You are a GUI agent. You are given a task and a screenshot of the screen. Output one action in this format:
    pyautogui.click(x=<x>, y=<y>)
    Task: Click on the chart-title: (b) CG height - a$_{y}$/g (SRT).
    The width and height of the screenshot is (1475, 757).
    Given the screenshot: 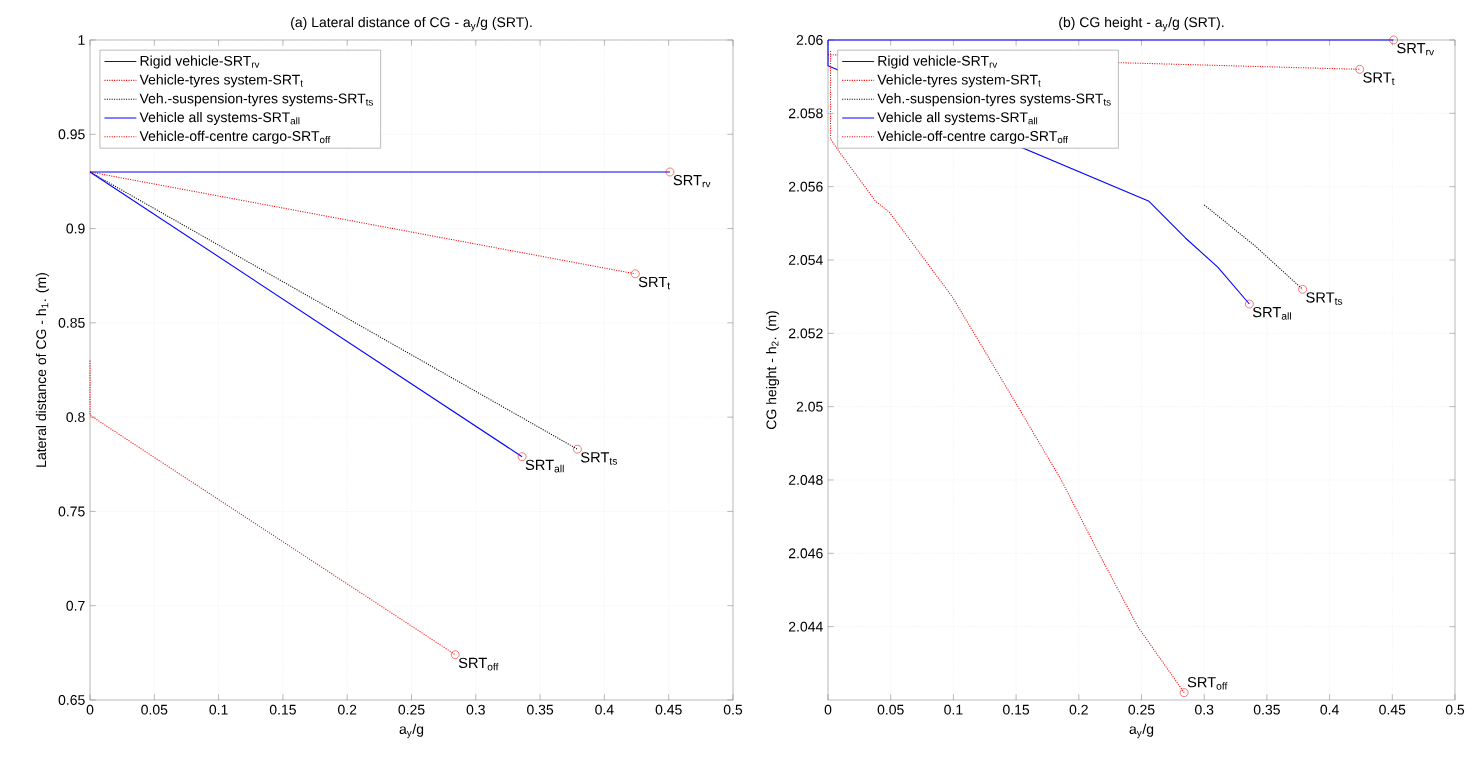 What is the action you would take?
    pyautogui.click(x=1141, y=24)
    